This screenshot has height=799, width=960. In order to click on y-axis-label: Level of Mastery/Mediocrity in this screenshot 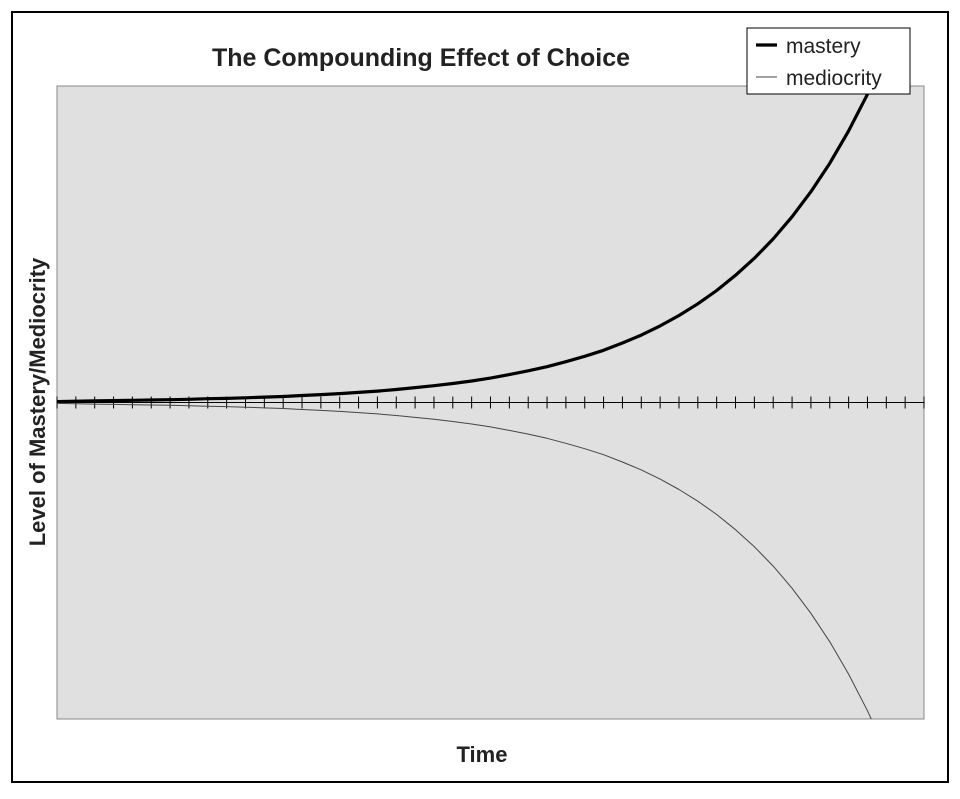, I will do `click(37, 401)`.